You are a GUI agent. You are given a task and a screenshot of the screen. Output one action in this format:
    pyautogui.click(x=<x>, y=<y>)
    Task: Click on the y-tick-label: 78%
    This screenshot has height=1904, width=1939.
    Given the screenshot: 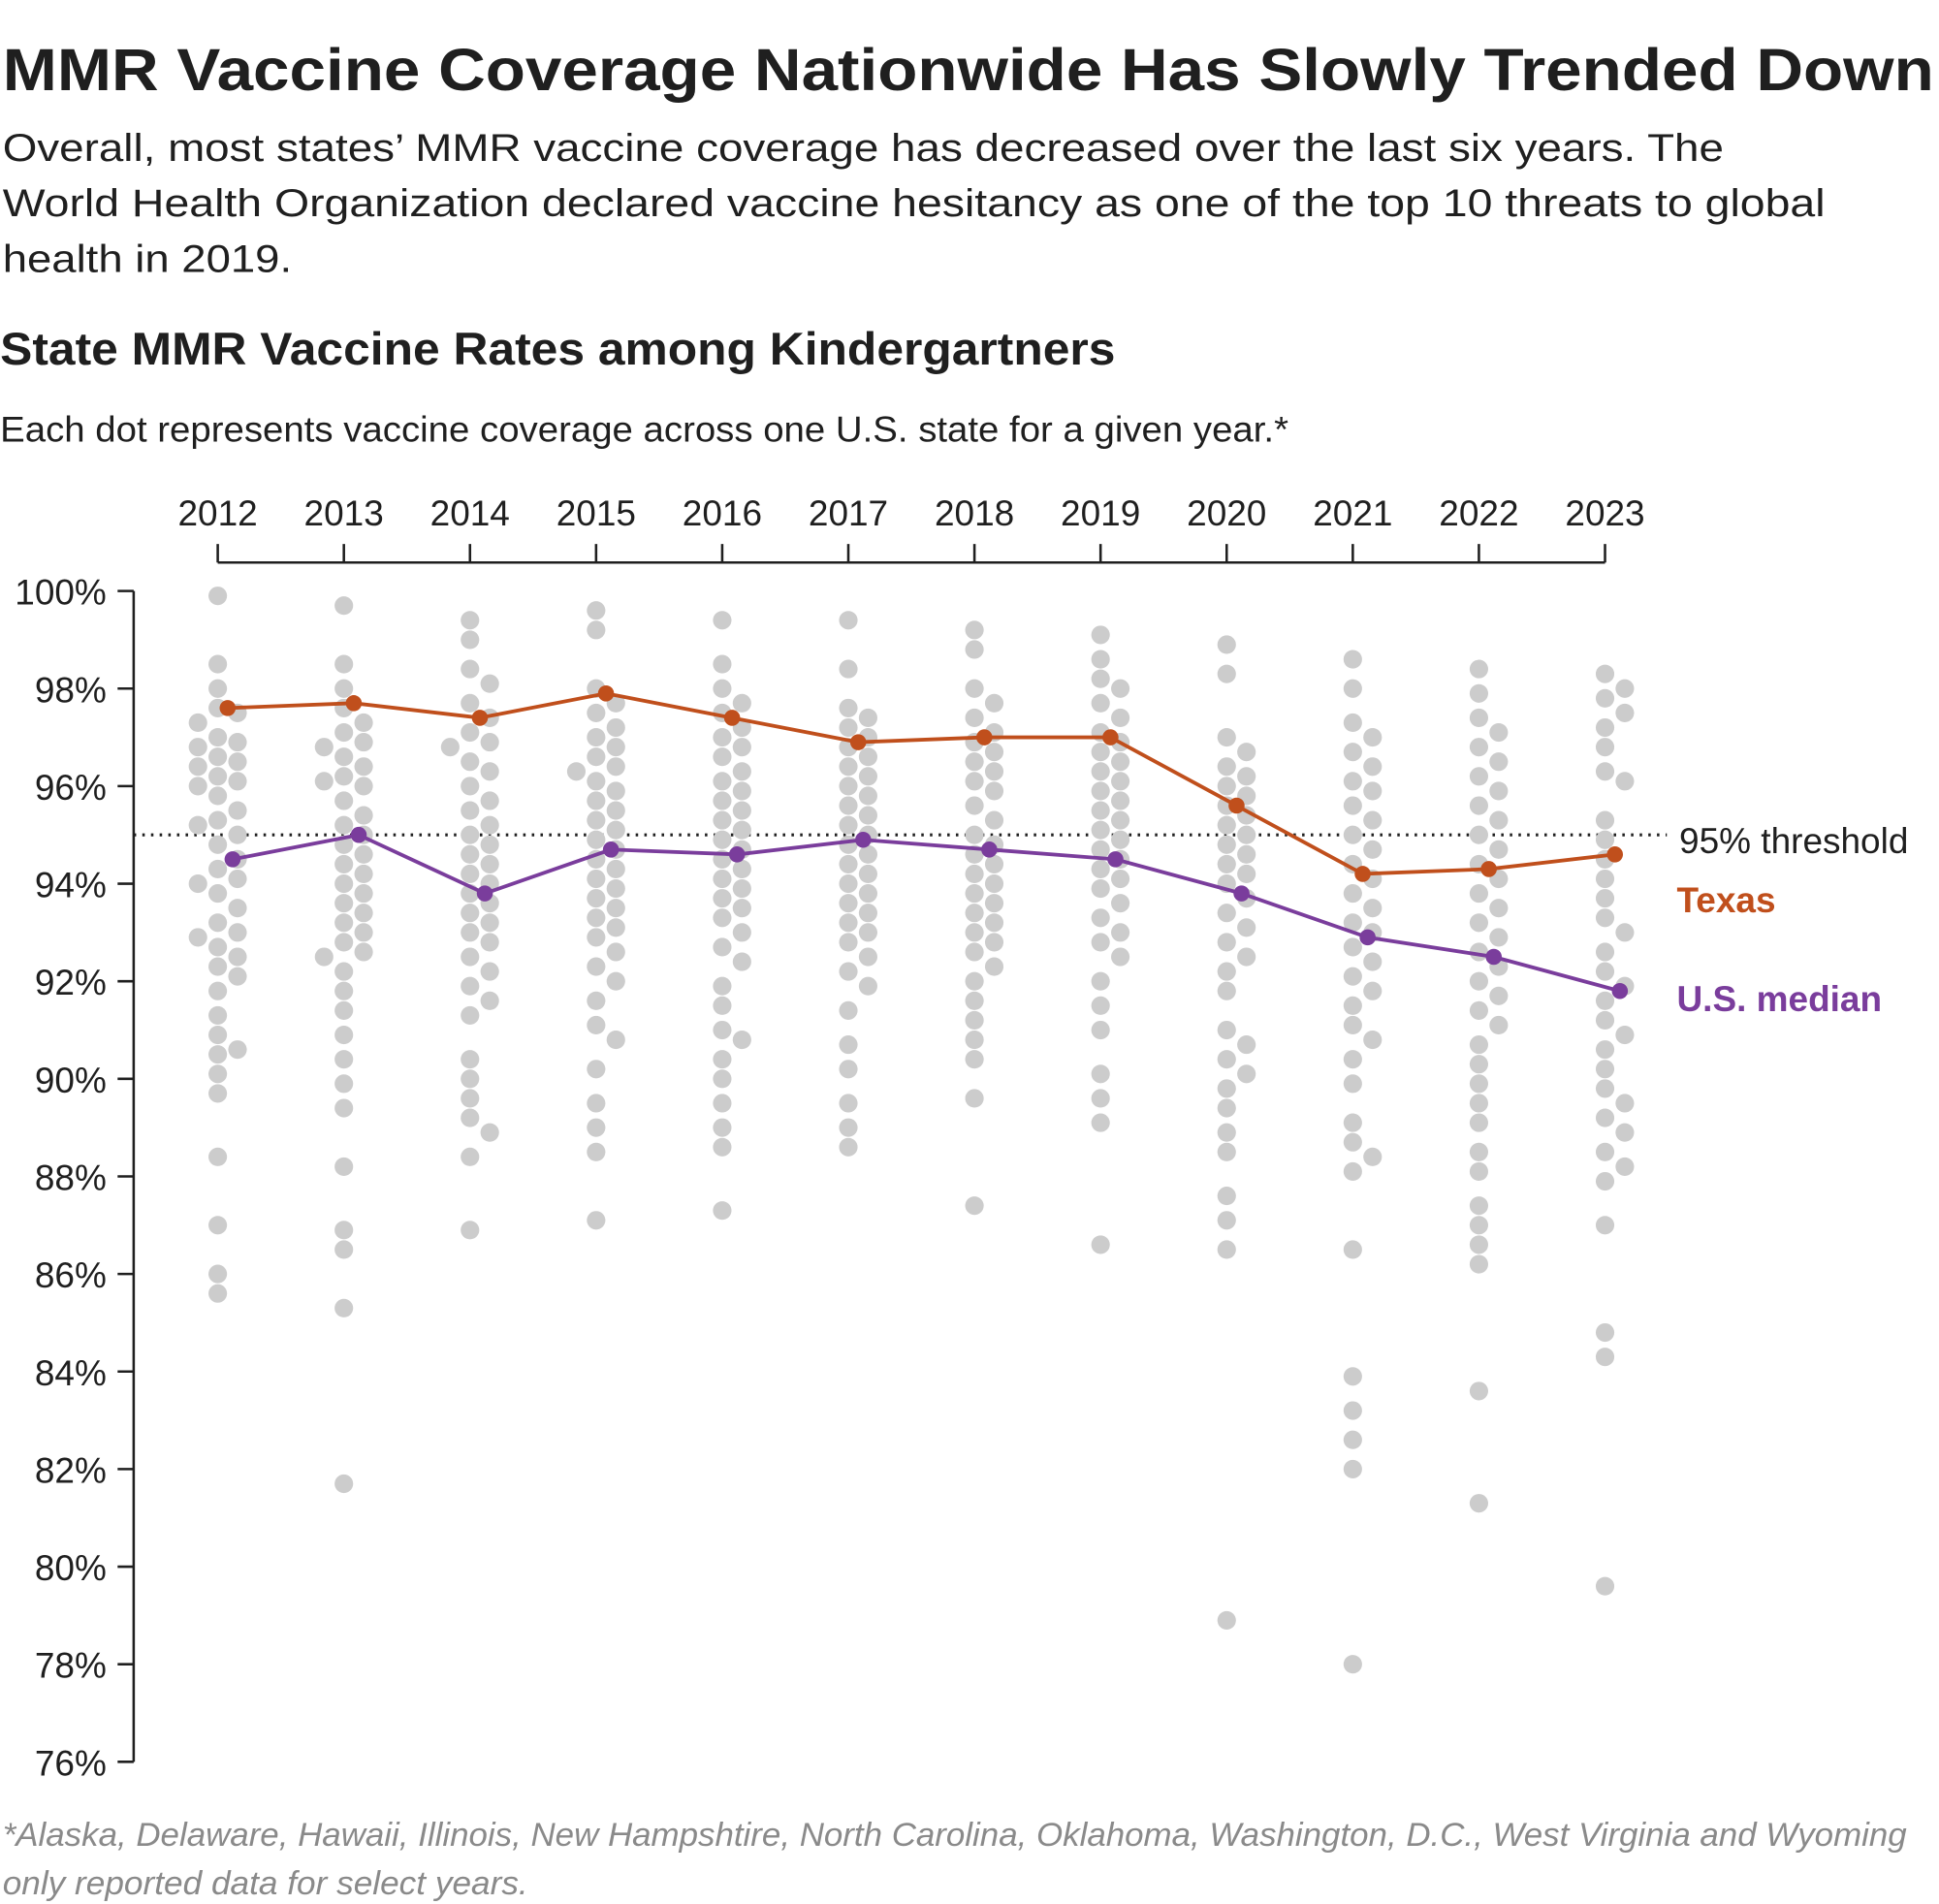 What is the action you would take?
    pyautogui.click(x=71, y=1666)
    